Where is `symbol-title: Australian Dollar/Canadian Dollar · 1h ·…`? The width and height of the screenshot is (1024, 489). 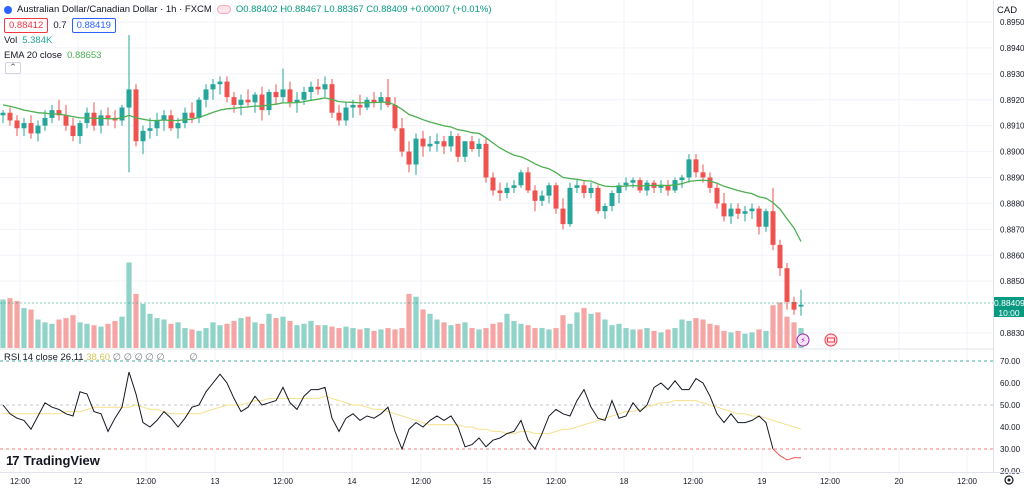
symbol-title: Australian Dollar/Canadian Dollar · 1h ·… is located at coordinates (114, 9).